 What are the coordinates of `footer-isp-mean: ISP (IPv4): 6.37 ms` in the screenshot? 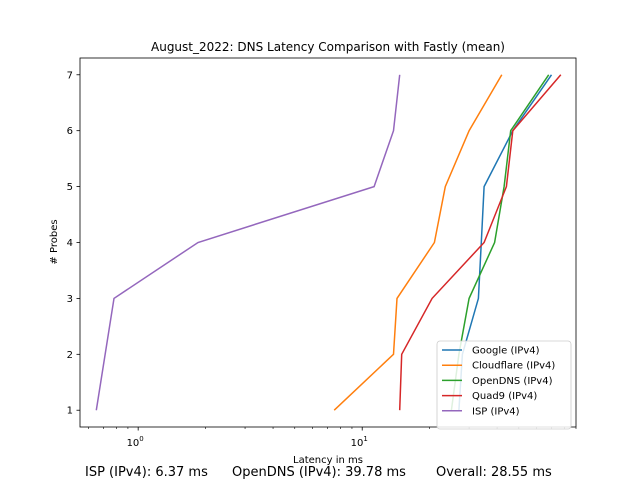 It's located at (146, 472).